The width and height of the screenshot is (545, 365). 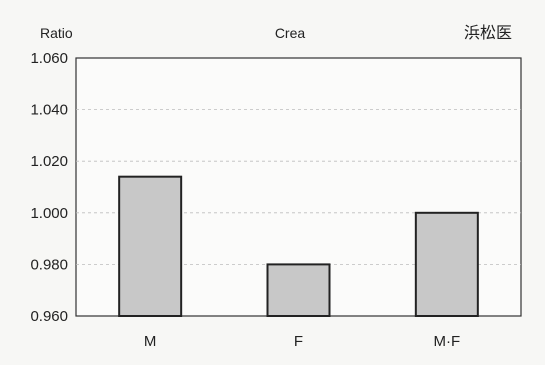 I want to click on y-tick-label: 0.960, so click(x=49, y=316).